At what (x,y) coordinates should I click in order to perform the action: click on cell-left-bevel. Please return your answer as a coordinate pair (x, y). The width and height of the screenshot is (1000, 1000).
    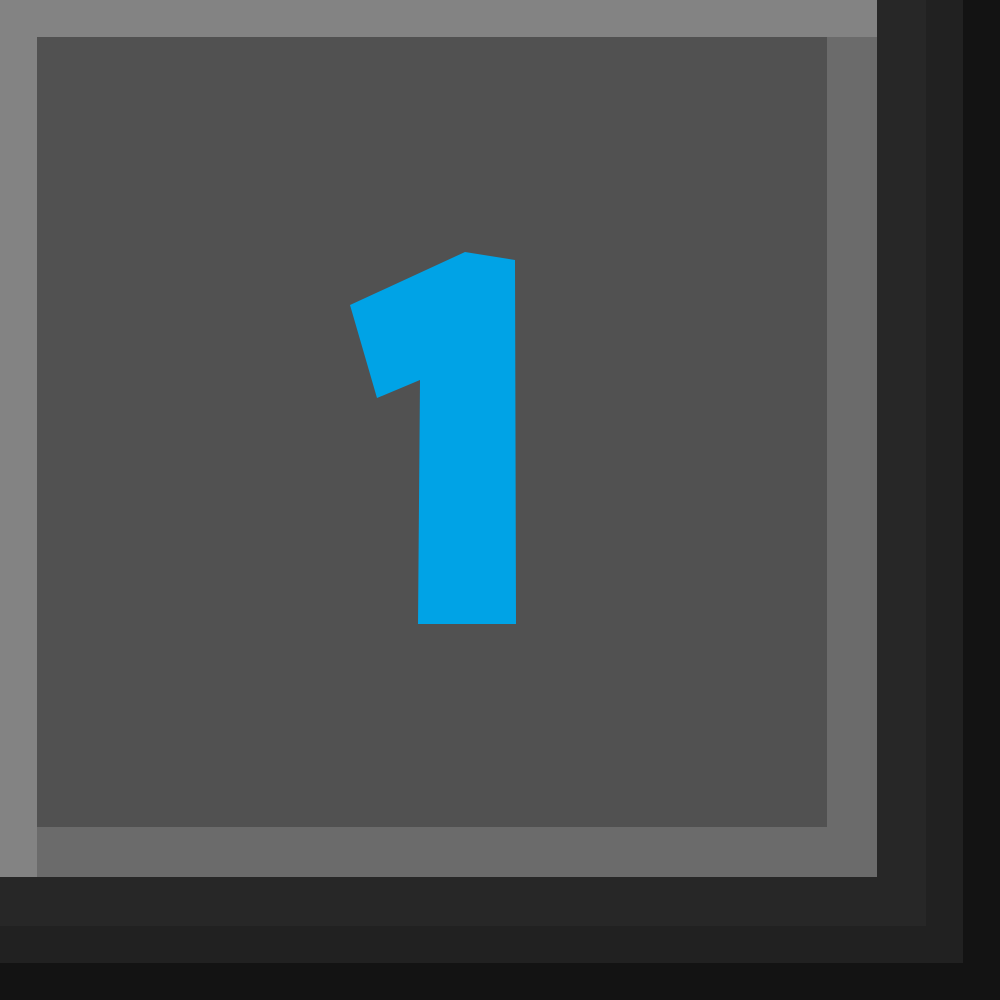
    Looking at the image, I should click on (18, 438).